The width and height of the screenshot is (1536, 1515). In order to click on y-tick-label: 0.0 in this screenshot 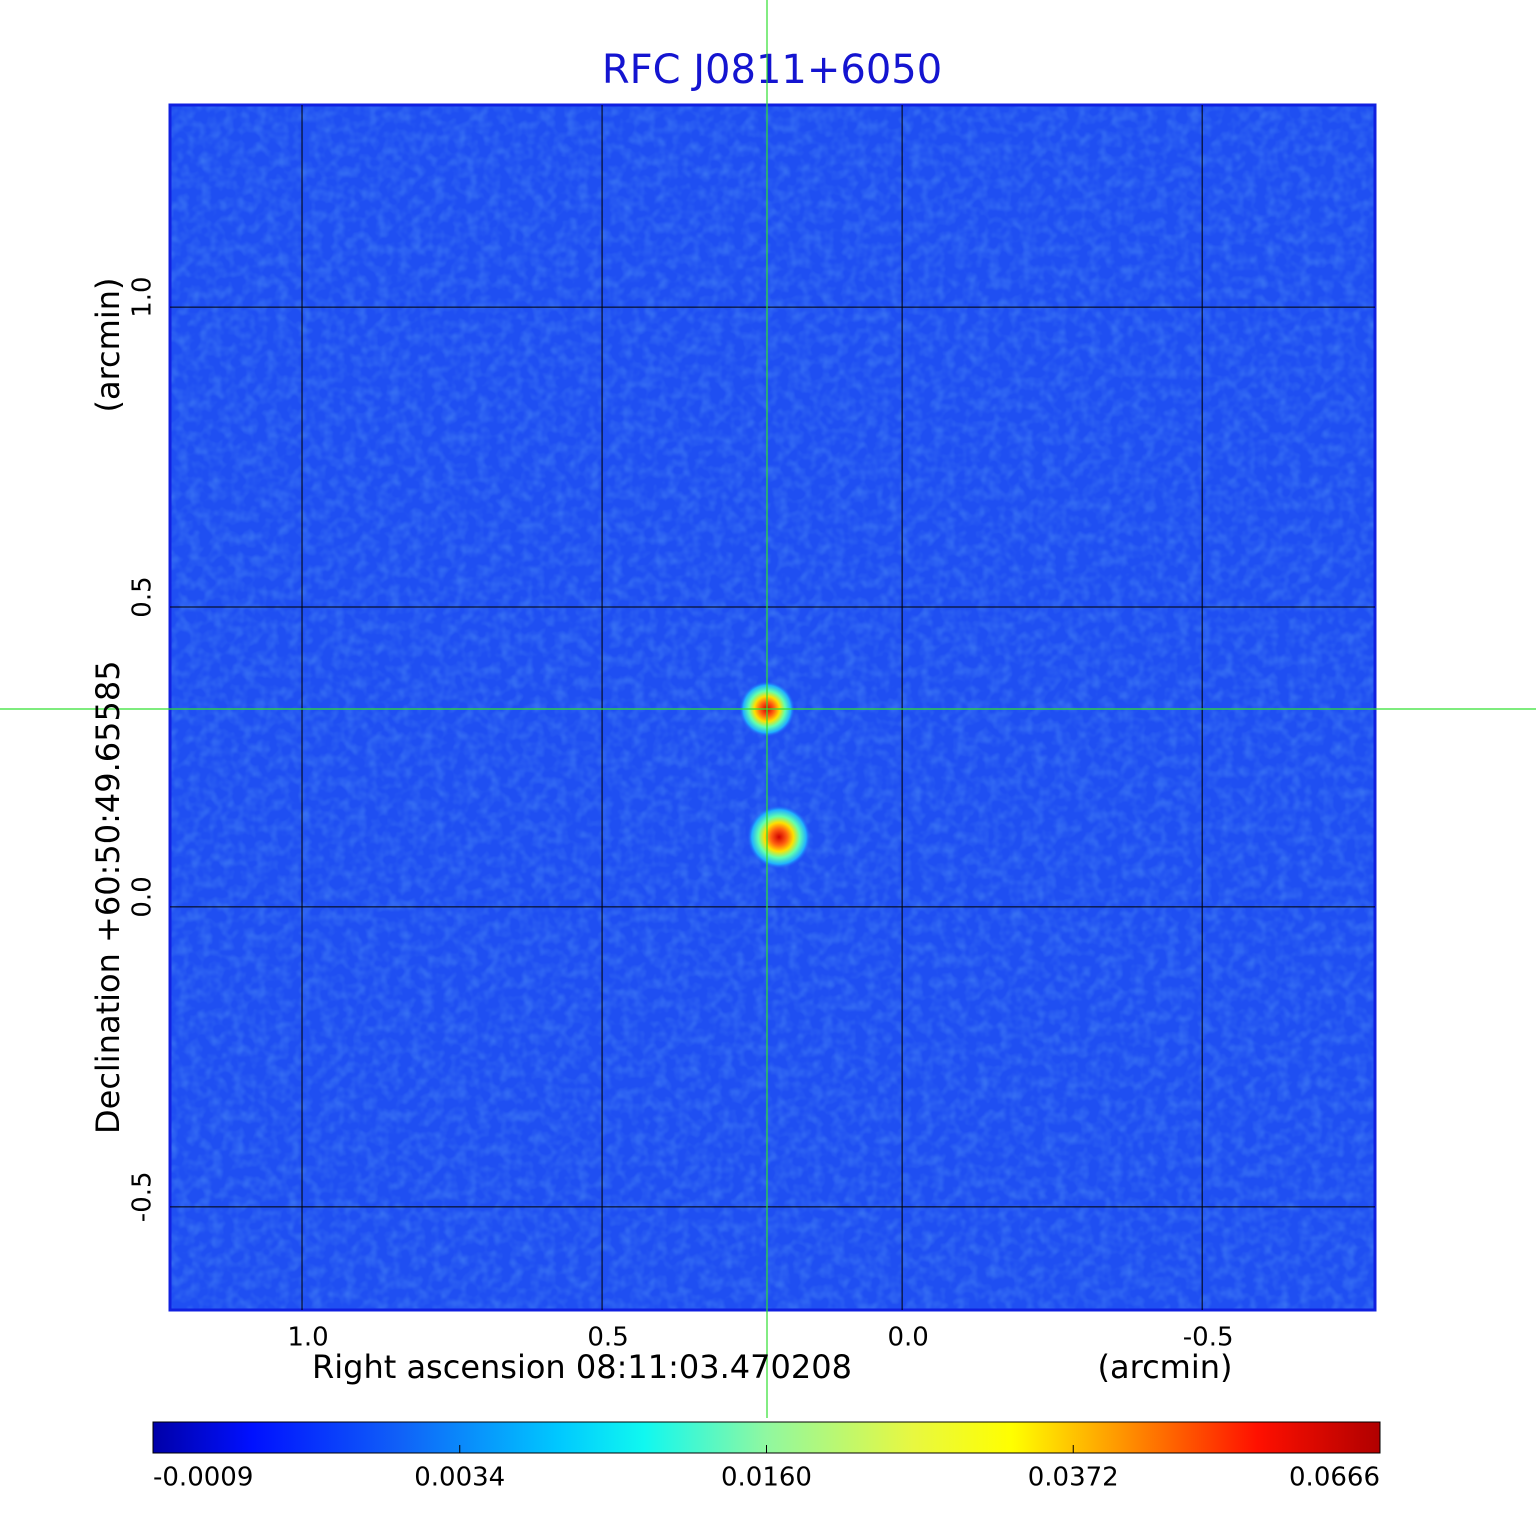, I will do `click(143, 896)`.